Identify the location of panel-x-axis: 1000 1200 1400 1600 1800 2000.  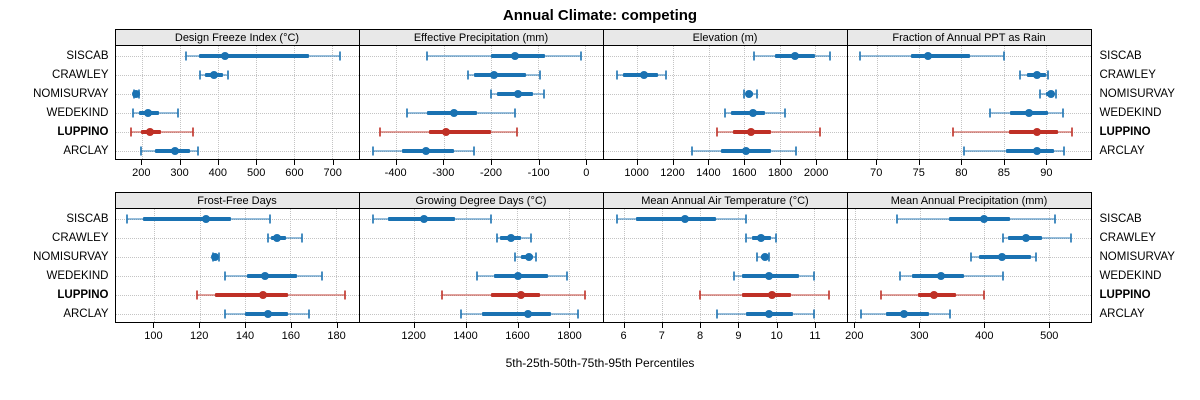
(725, 172).